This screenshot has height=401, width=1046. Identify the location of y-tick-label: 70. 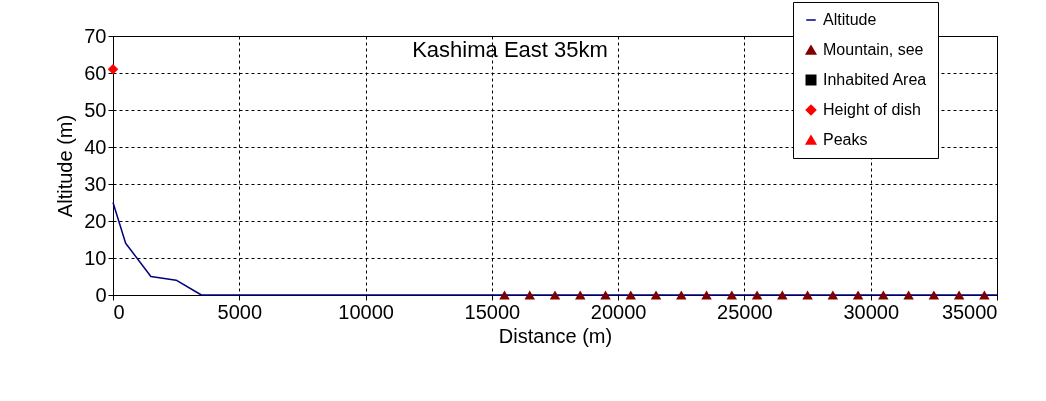
(95, 35).